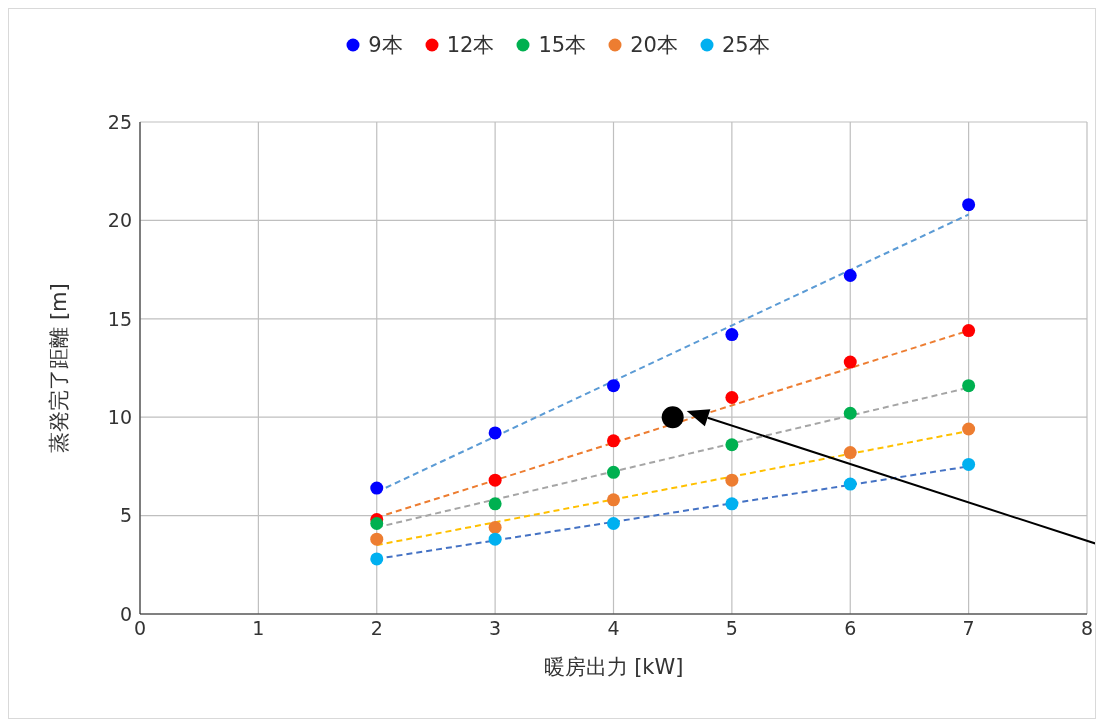 This screenshot has height=727, width=1098. Describe the element at coordinates (562, 45) in the screenshot. I see `legend-label: 15本` at that location.